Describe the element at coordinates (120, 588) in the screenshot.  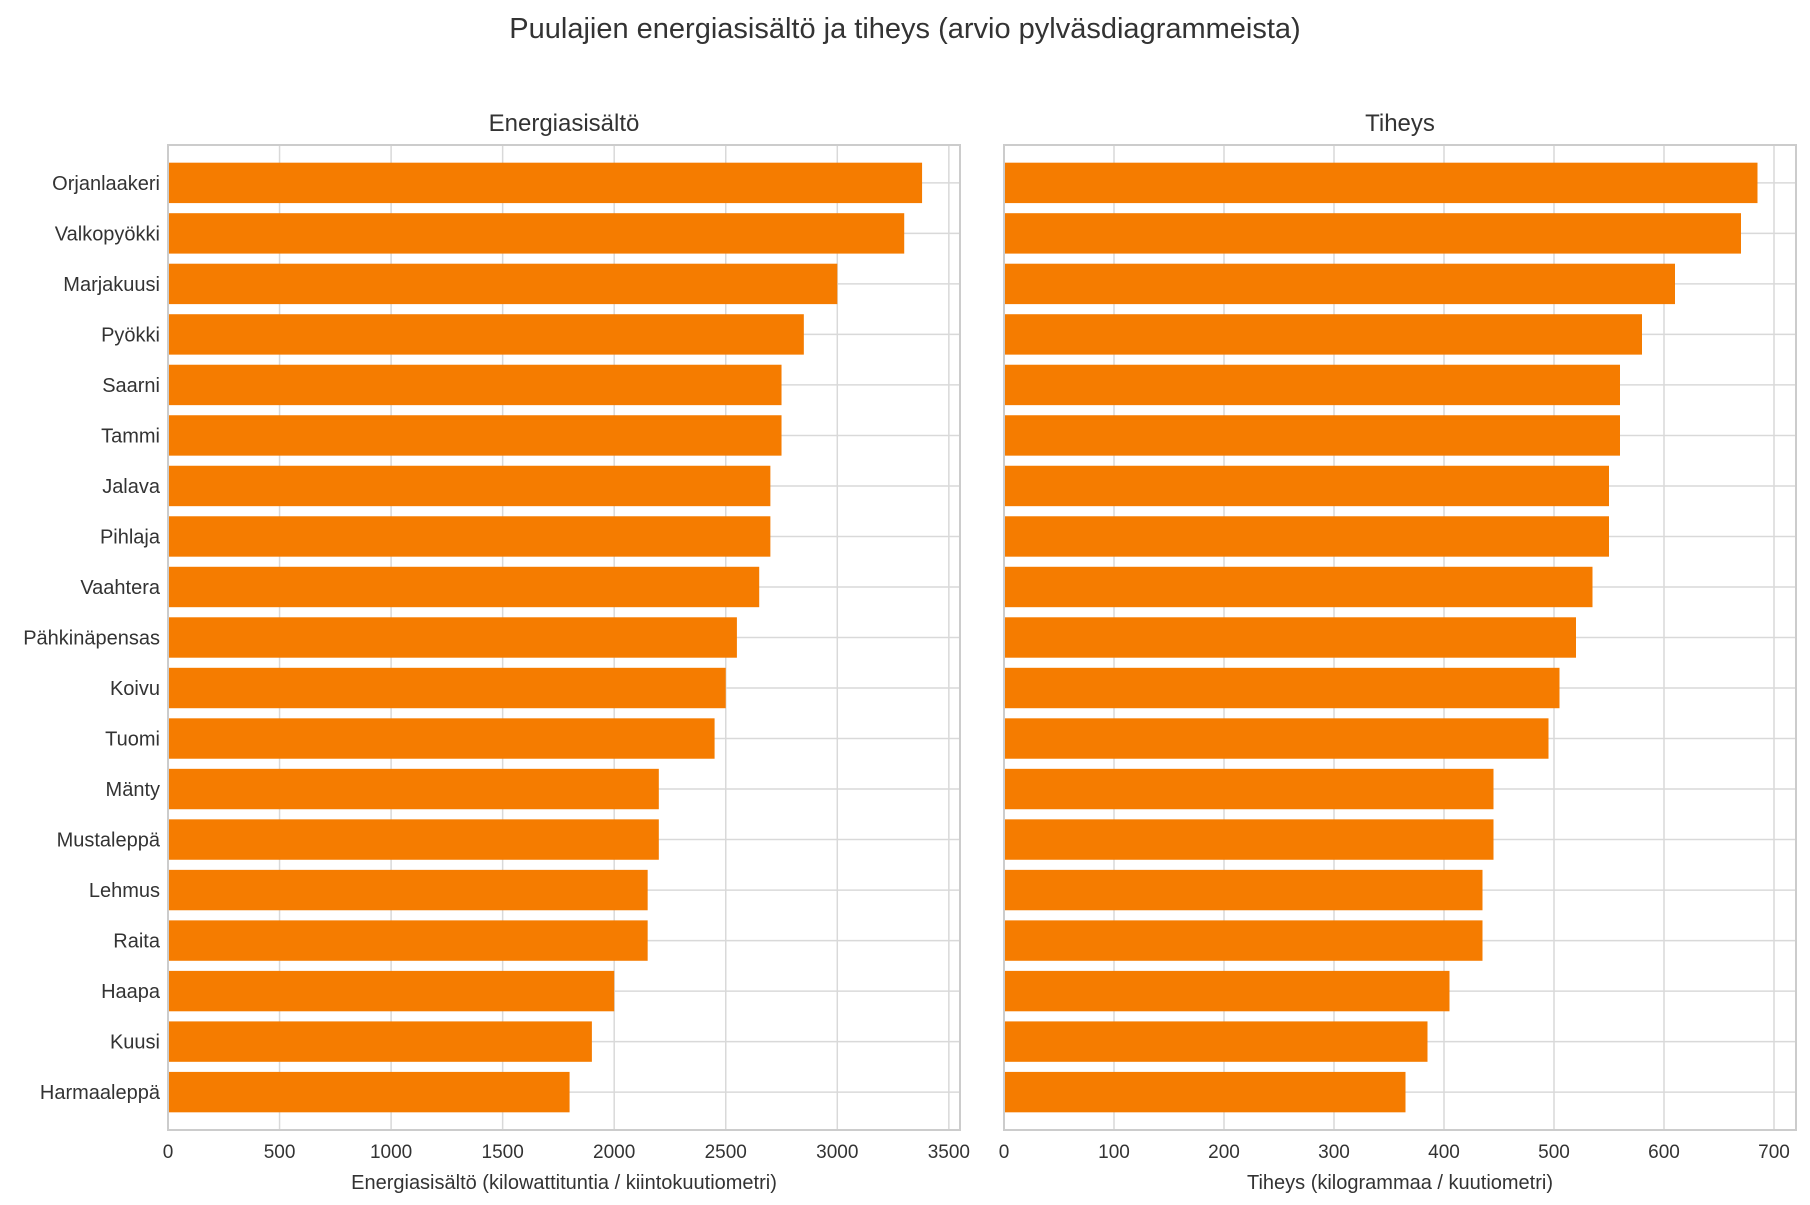
I see `category-label: Vaahtera` at that location.